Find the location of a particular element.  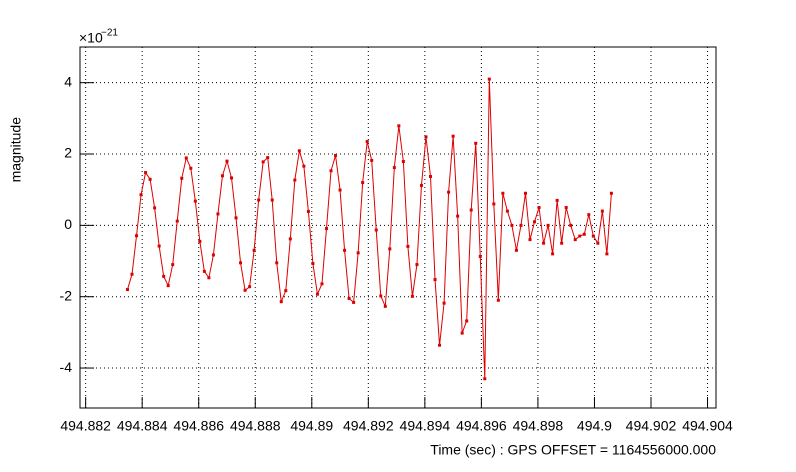

x-tick-label: 494.894 is located at coordinates (425, 426).